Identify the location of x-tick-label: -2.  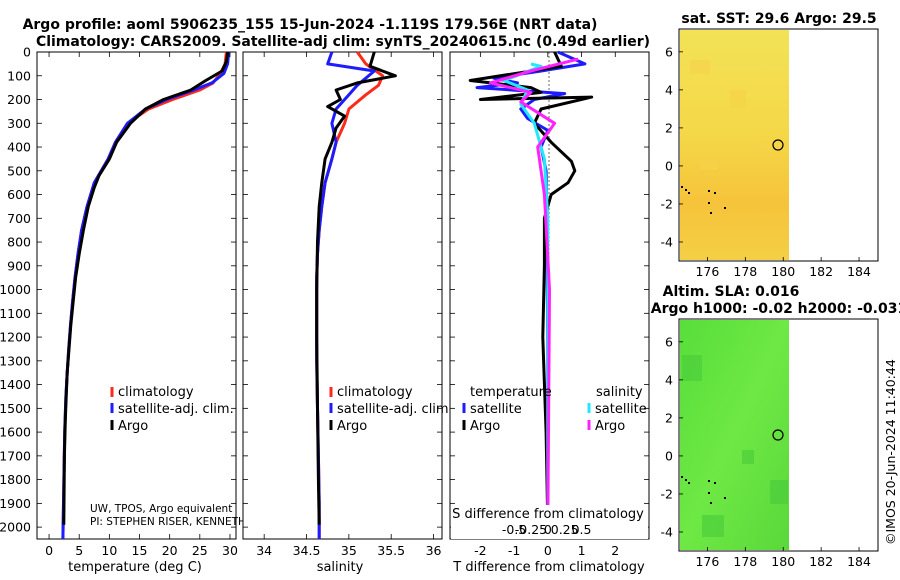
(480, 550).